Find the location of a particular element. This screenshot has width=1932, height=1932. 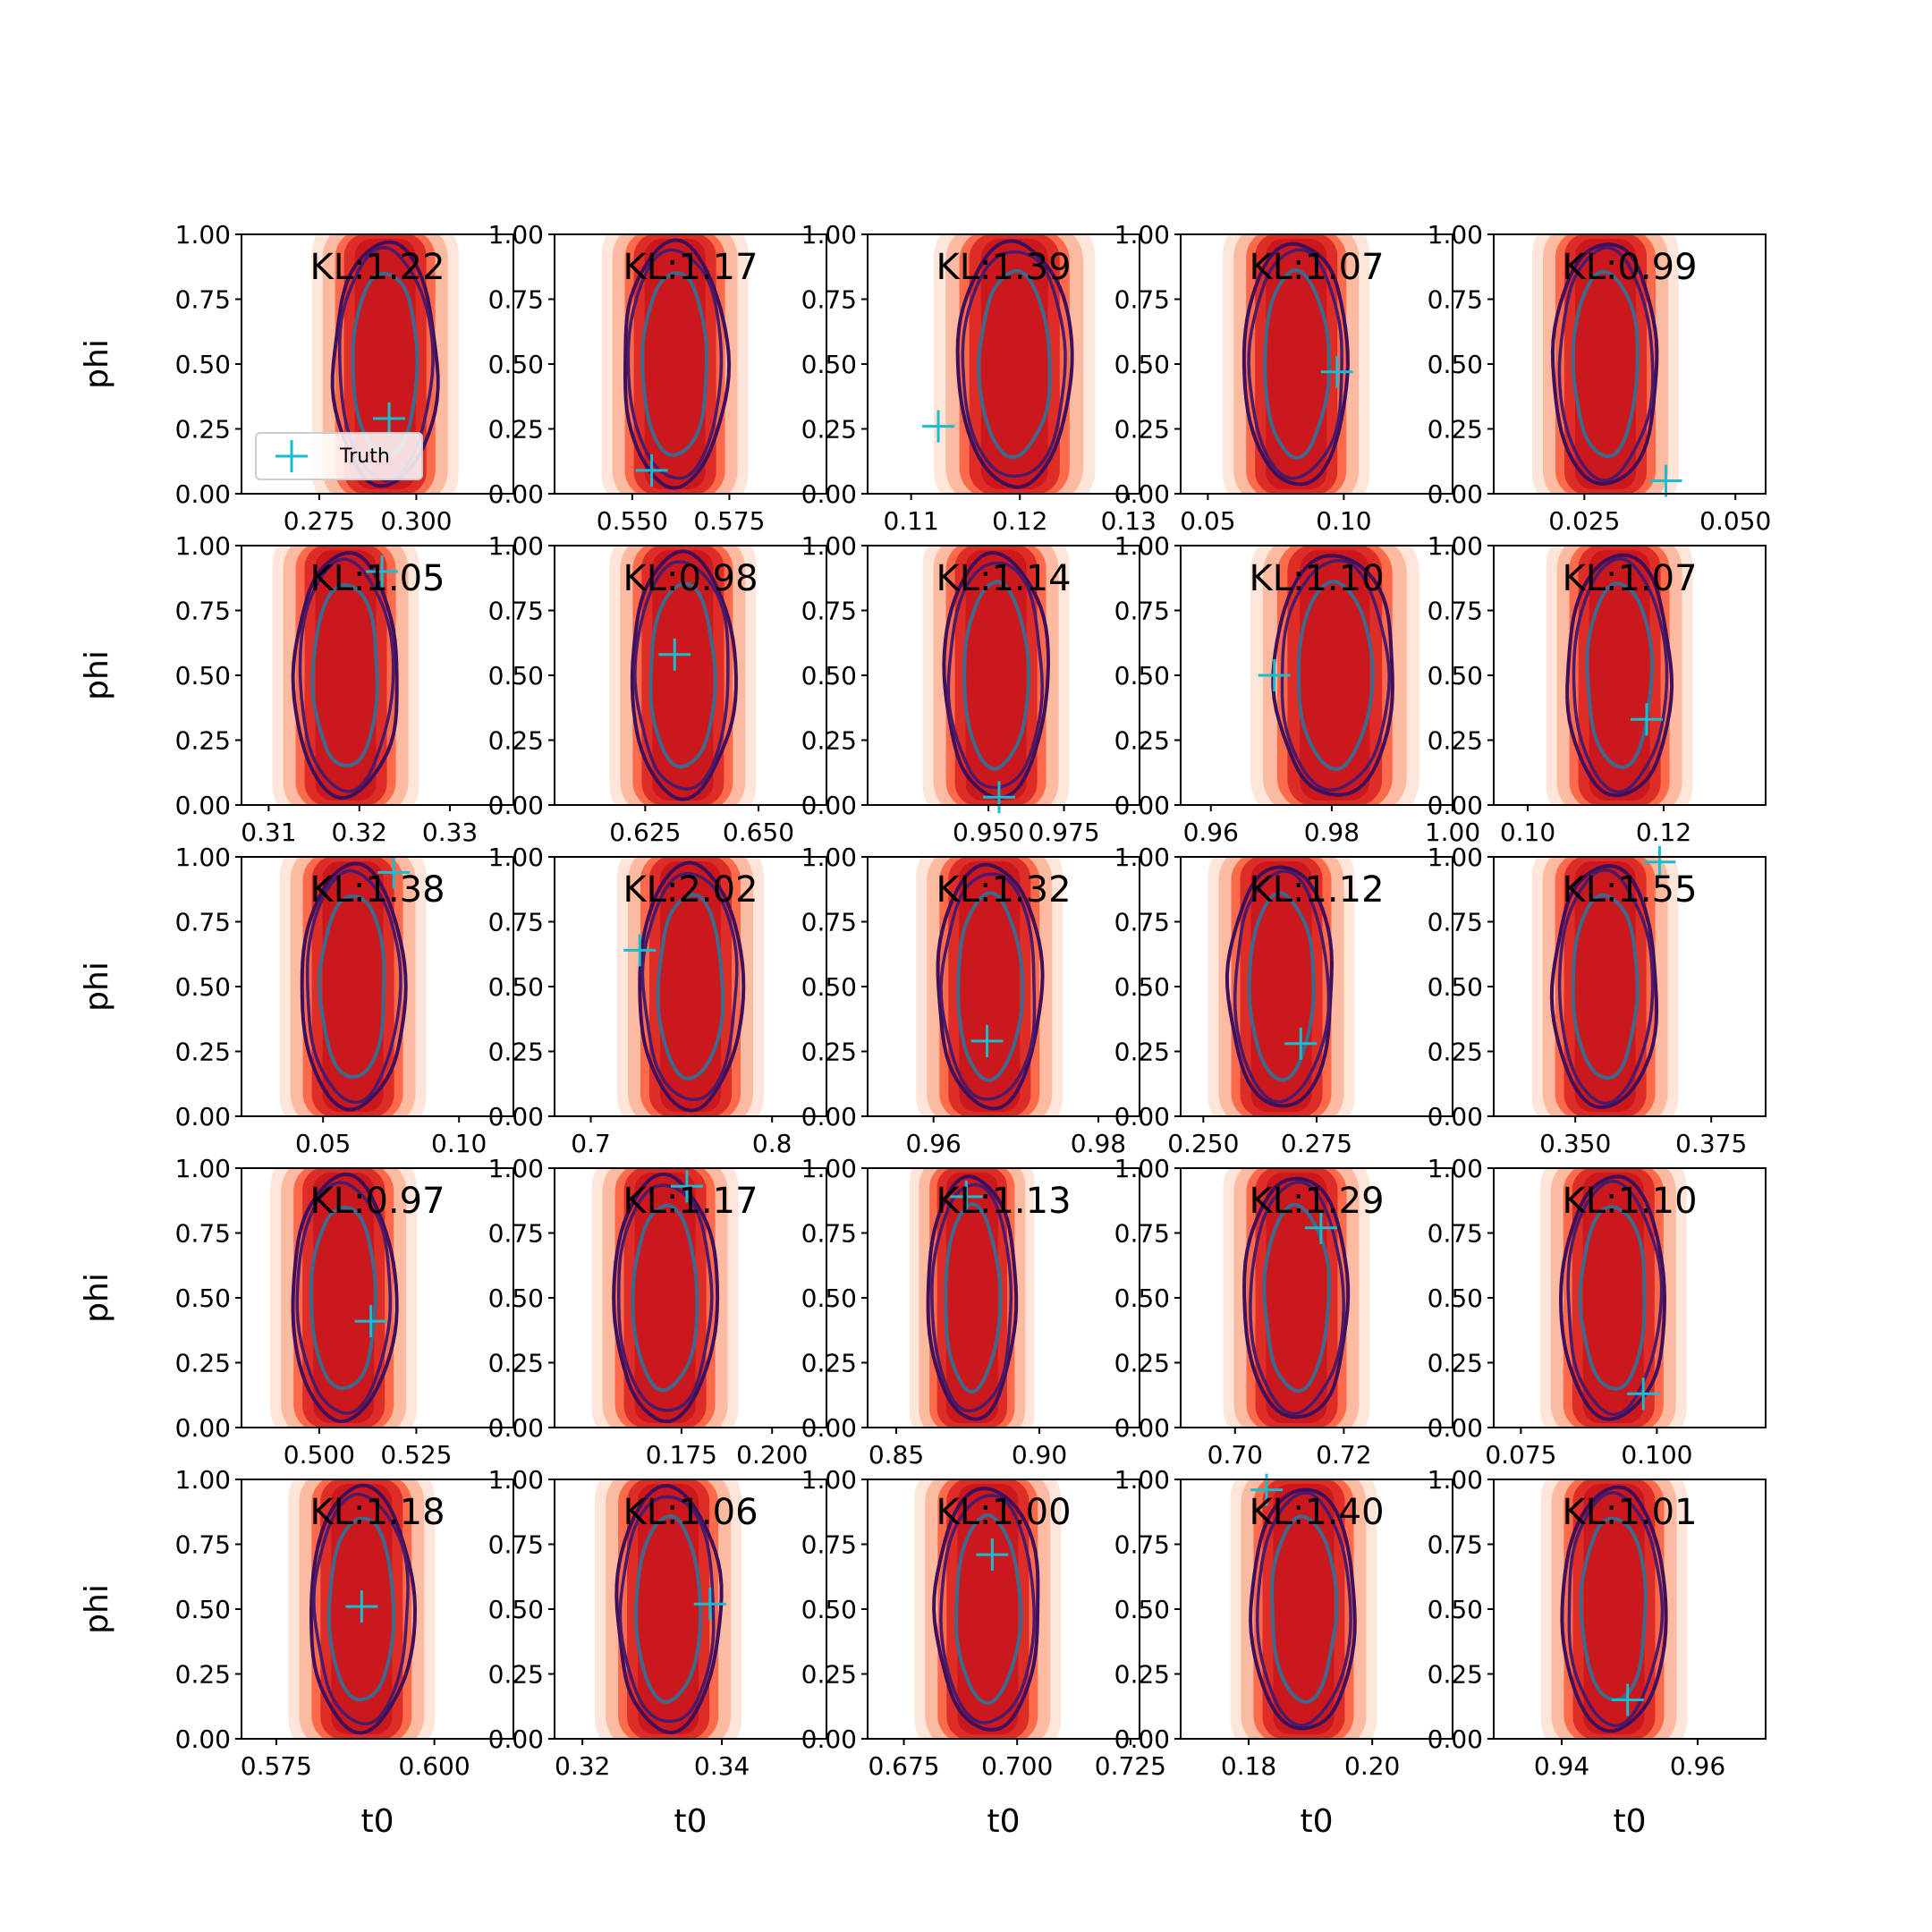

x-tick-label: 0.32 is located at coordinates (582, 1766).